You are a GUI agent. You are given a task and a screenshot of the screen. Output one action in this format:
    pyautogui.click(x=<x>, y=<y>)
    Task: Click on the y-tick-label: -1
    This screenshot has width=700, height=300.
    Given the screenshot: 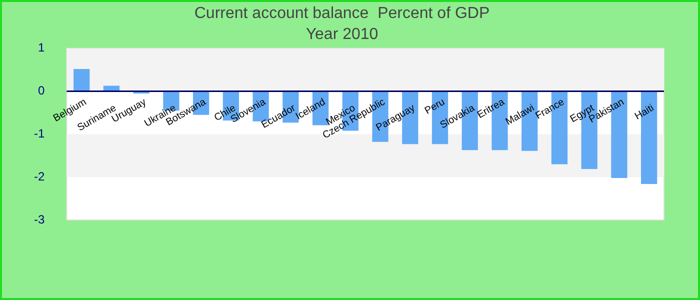 What is the action you would take?
    pyautogui.click(x=39, y=133)
    